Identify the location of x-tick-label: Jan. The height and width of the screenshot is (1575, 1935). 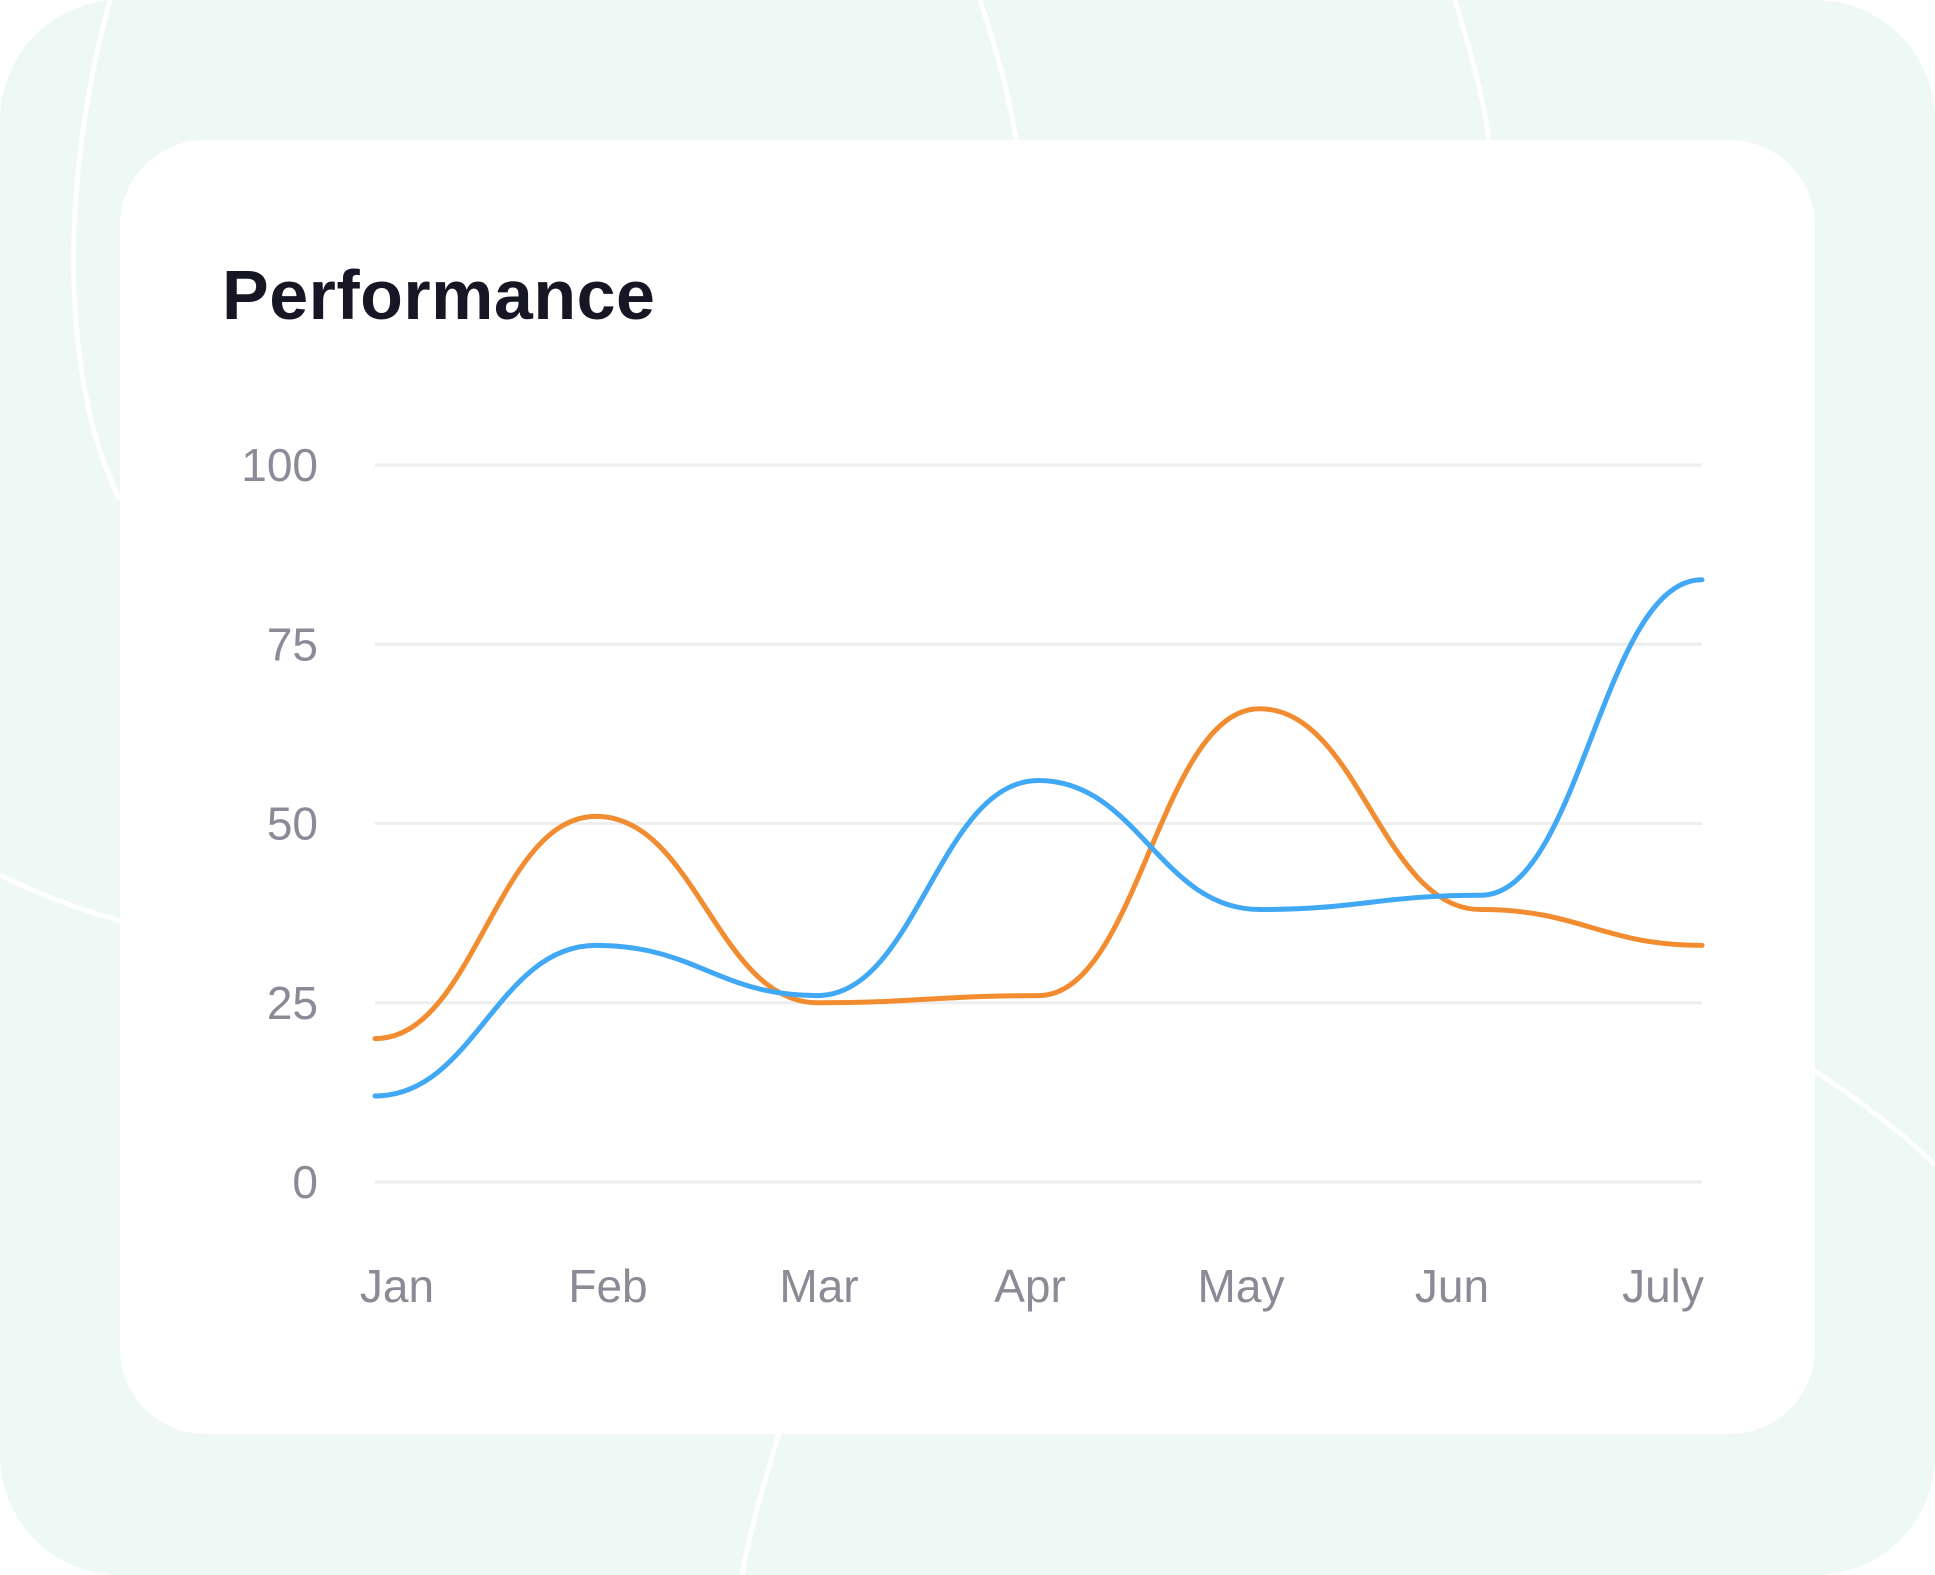
(397, 1286).